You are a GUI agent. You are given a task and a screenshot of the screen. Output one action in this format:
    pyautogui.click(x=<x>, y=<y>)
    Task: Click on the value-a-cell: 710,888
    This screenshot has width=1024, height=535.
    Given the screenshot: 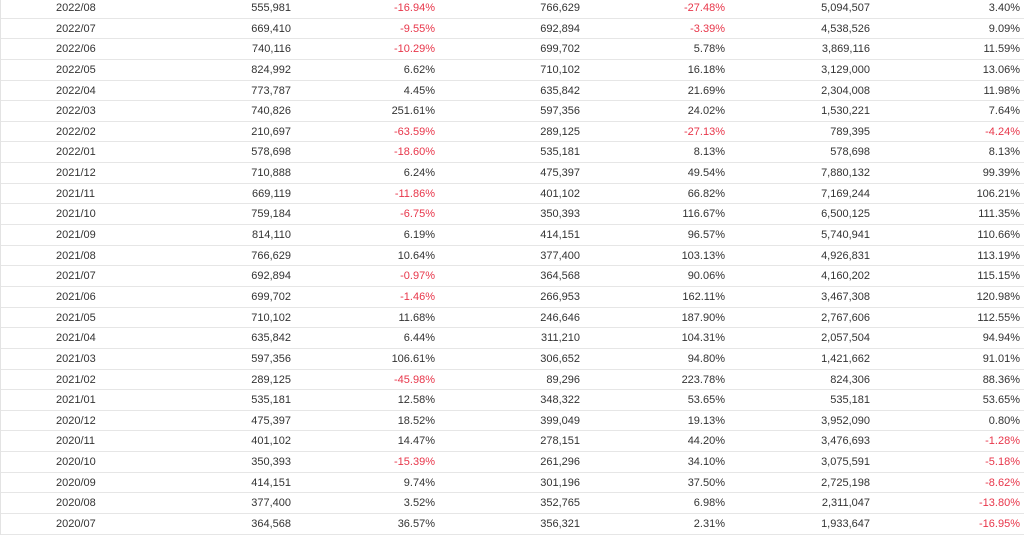 What is the action you would take?
    pyautogui.click(x=271, y=173)
    